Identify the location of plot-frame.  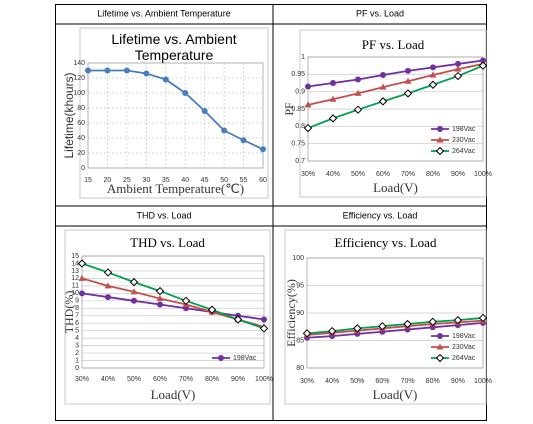
(174, 113).